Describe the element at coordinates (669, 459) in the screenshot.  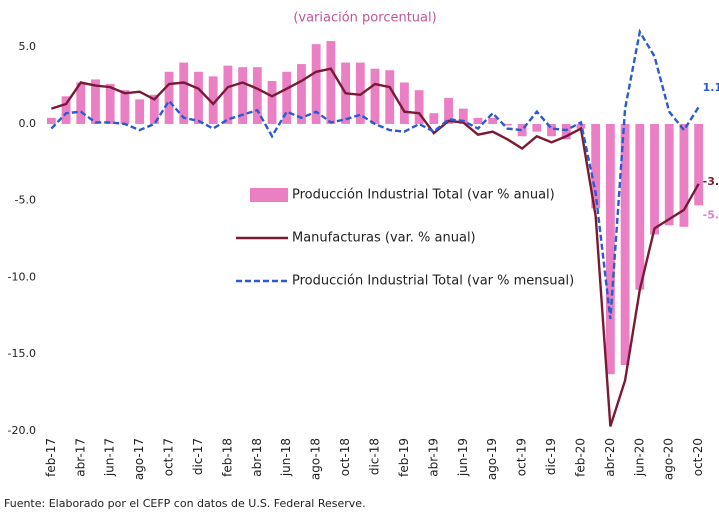
I see `x-tick-label: ago-20` at that location.